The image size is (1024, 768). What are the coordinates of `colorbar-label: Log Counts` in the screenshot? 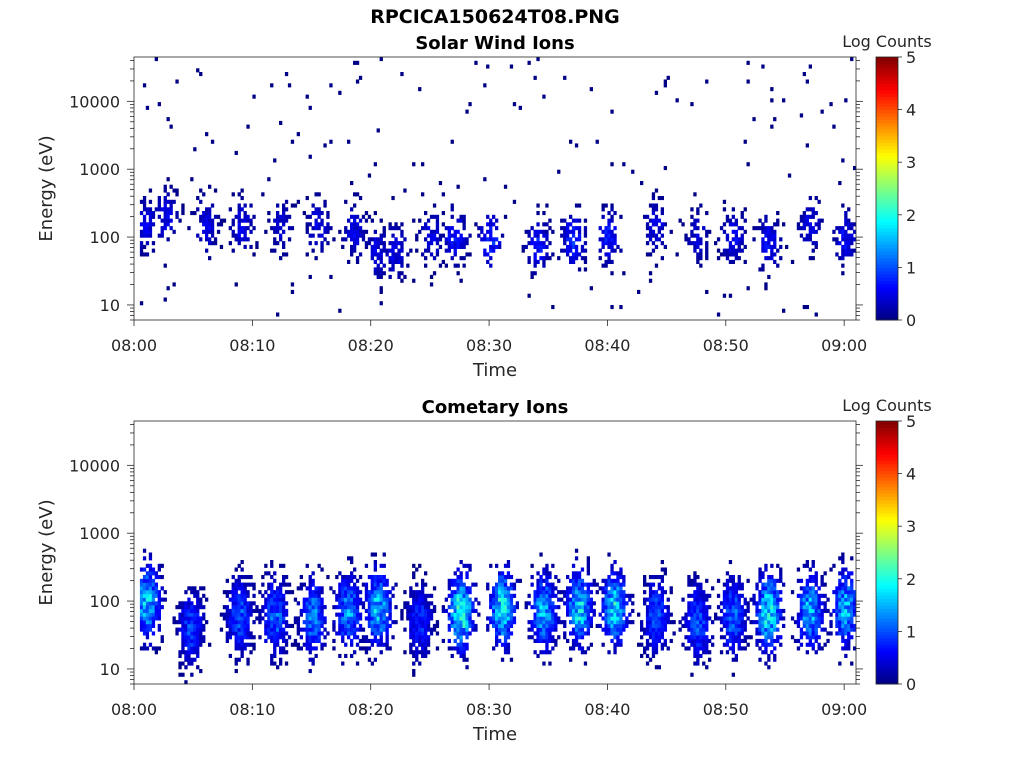 It's located at (887, 405).